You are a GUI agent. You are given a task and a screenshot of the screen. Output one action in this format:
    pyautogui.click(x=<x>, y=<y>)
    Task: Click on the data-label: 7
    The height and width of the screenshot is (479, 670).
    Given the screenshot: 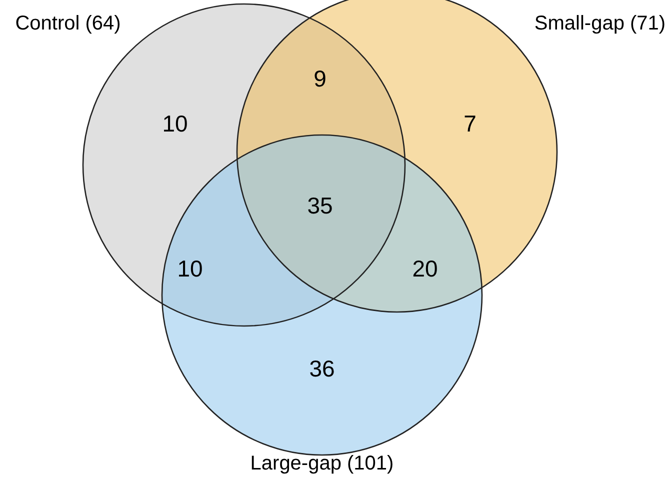 What is the action you would take?
    pyautogui.click(x=470, y=123)
    